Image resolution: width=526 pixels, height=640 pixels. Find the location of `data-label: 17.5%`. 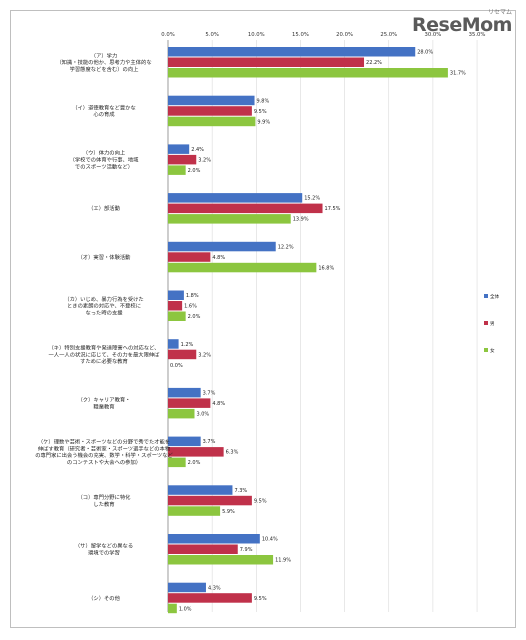

data-label: 17.5% is located at coordinates (333, 209).